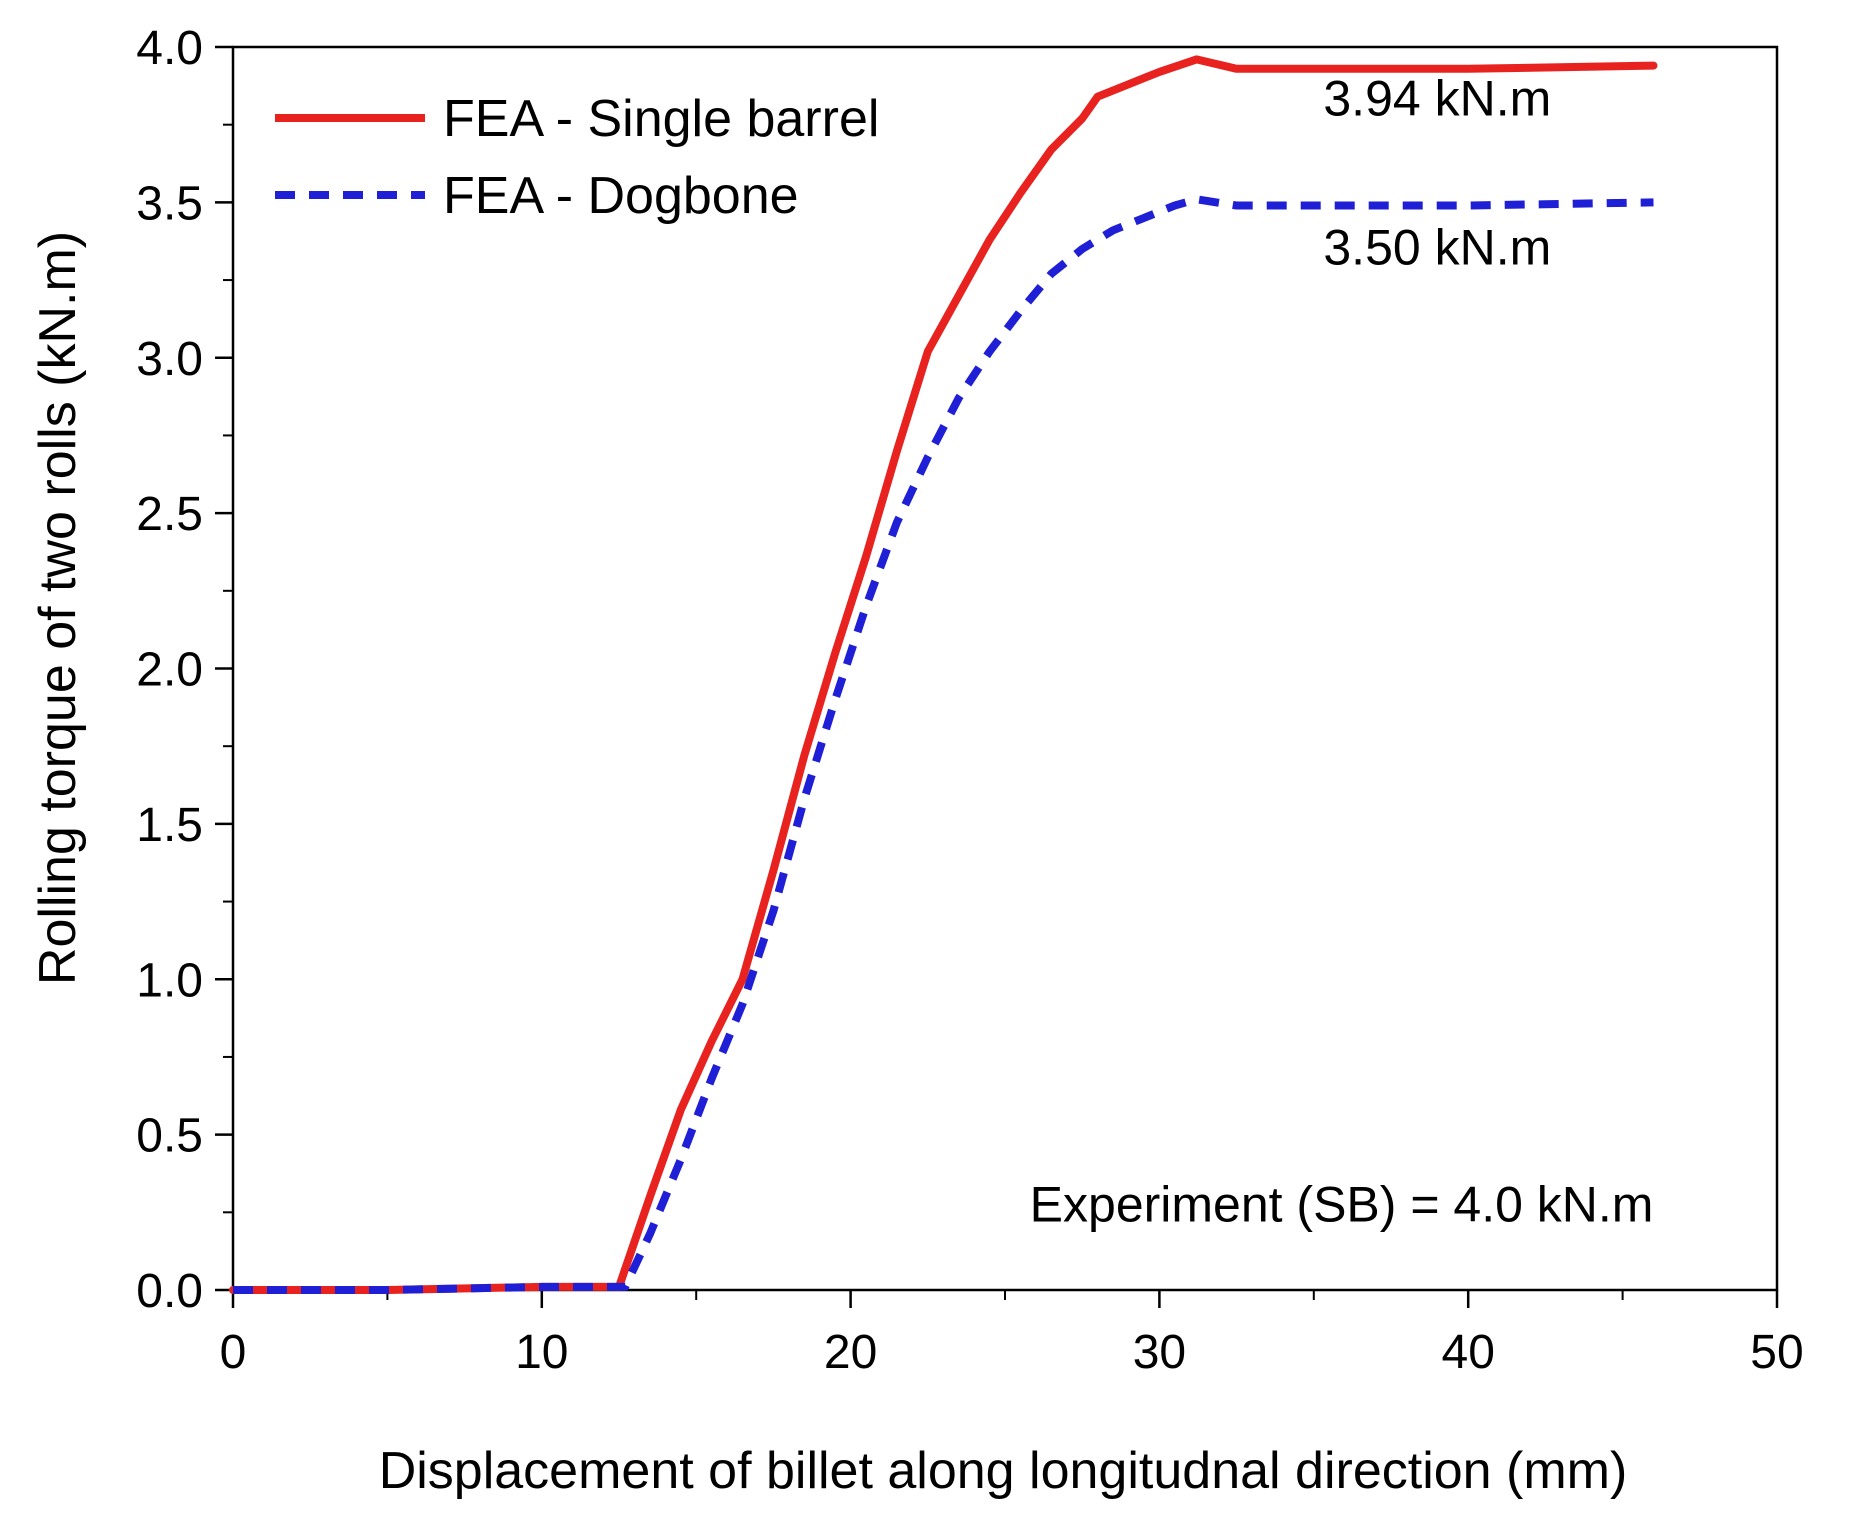 This screenshot has height=1525, width=1855. What do you see at coordinates (1437, 98) in the screenshot?
I see `annotation-1: 3.94 kN.m` at bounding box center [1437, 98].